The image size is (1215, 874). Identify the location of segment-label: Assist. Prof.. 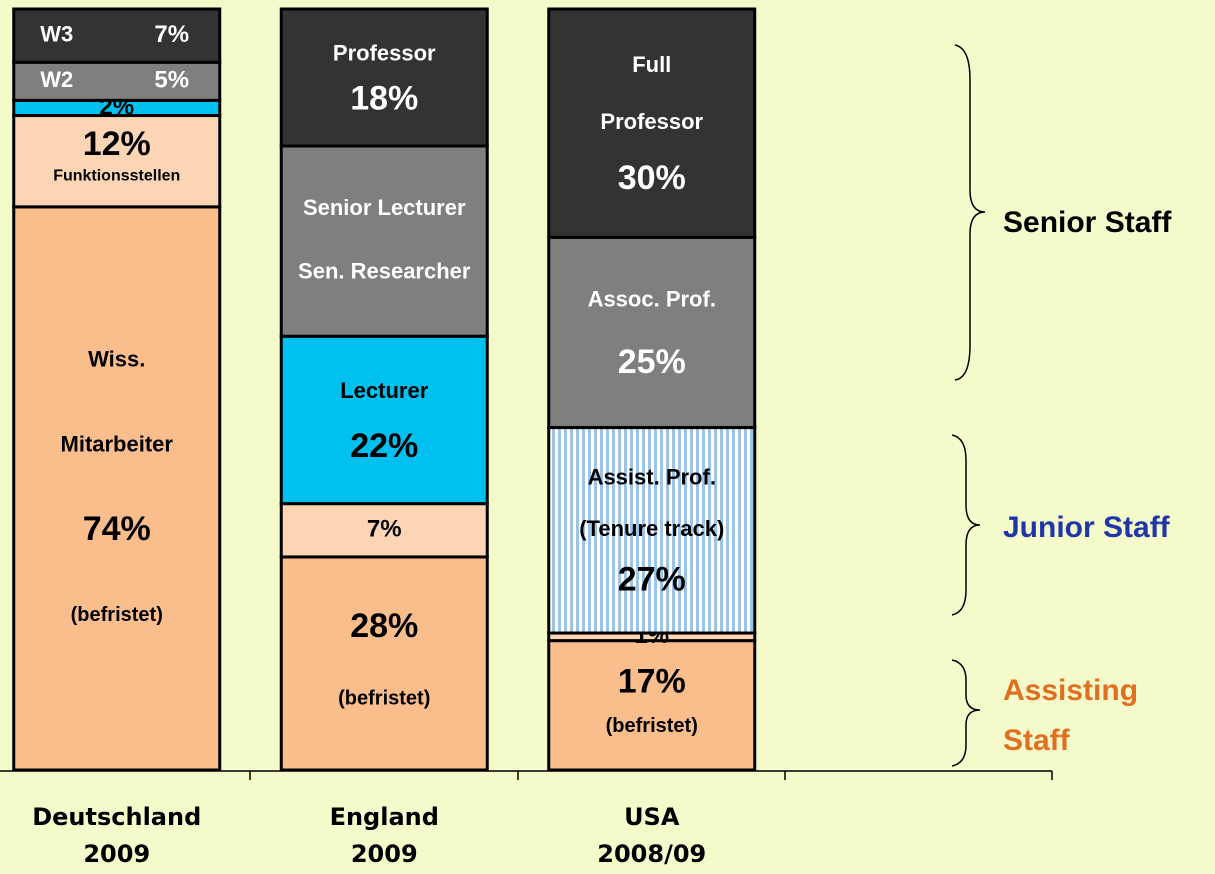
(652, 477).